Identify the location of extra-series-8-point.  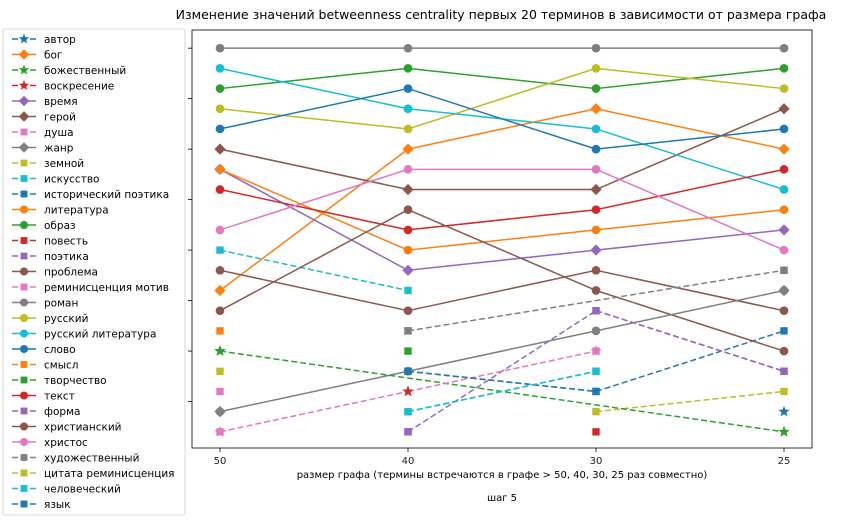
(596, 371).